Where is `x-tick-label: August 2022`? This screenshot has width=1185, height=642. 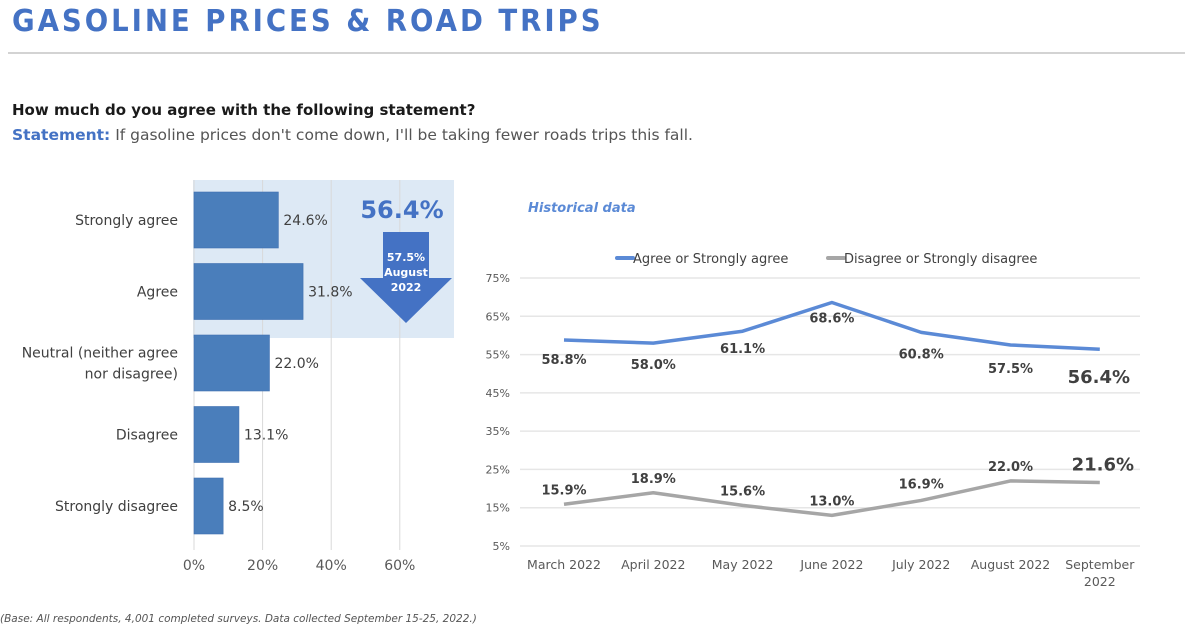
x-tick-label: August 2022 is located at coordinates (1011, 564).